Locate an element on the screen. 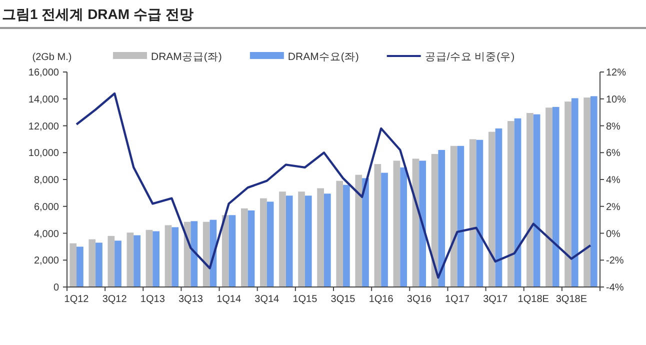  x-tick-label: 1Q18E is located at coordinates (534, 299).